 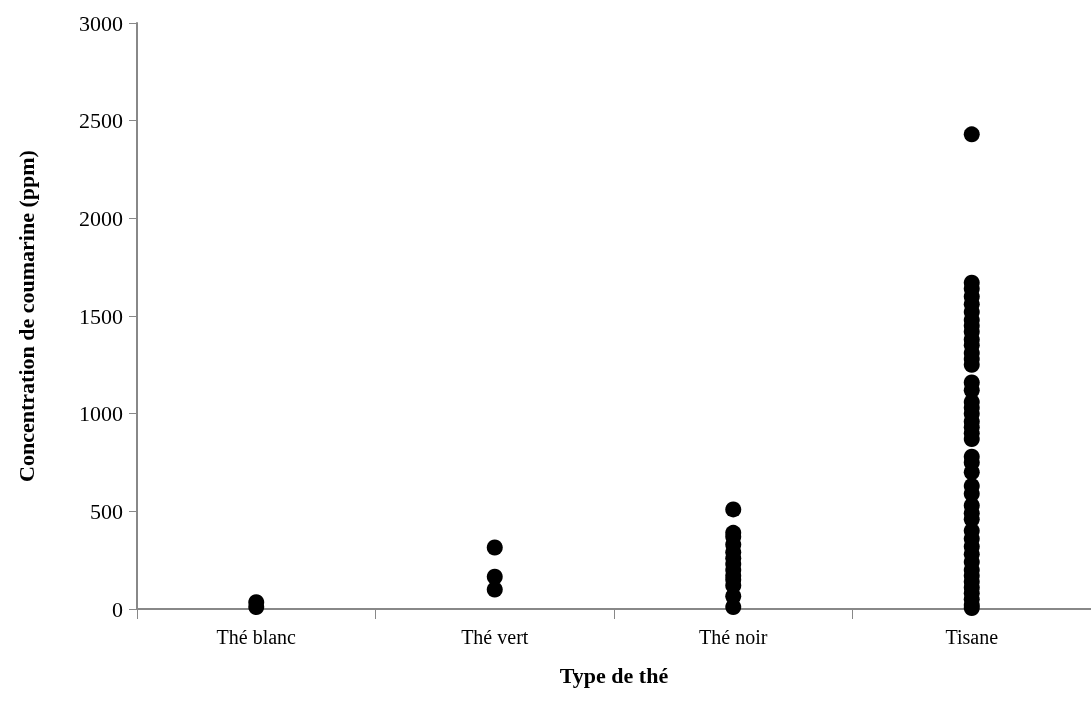 I want to click on x-tick-label: Thé noir, so click(x=733, y=637).